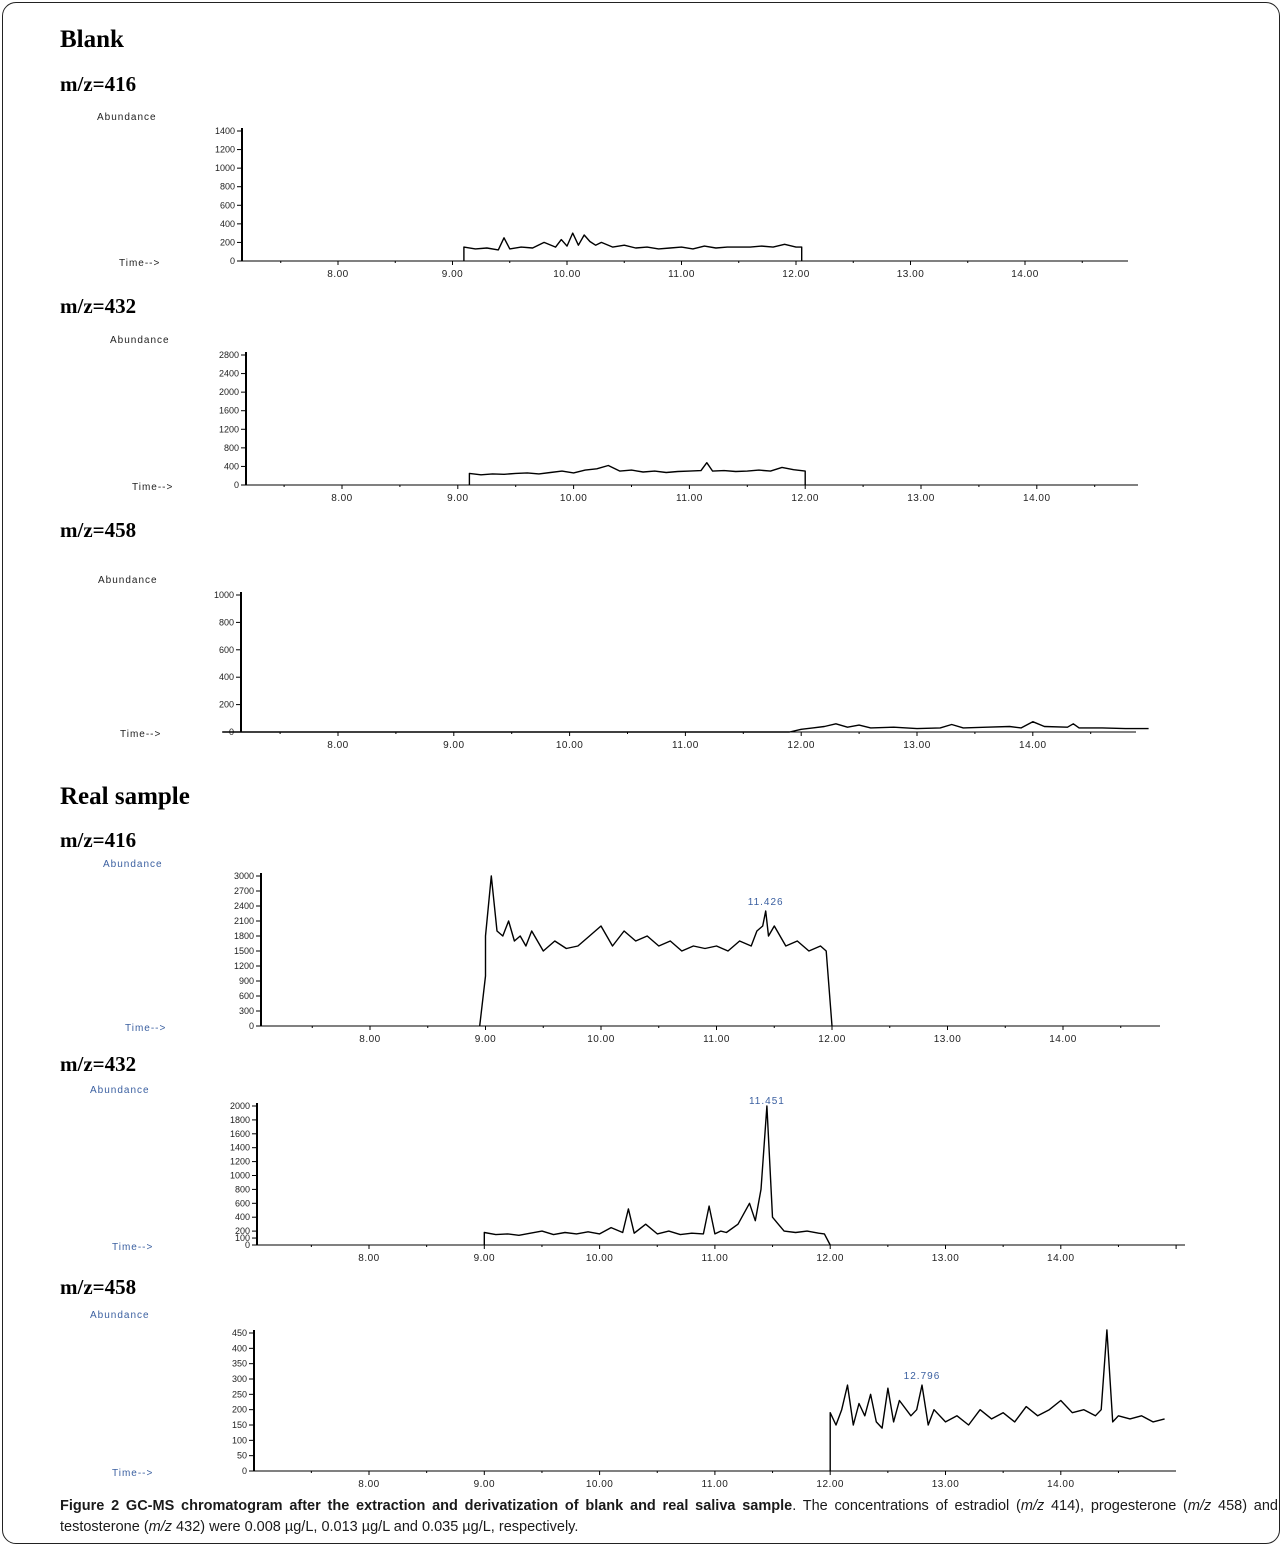  I want to click on panel-label-real-416: m/z=416, so click(98, 840).